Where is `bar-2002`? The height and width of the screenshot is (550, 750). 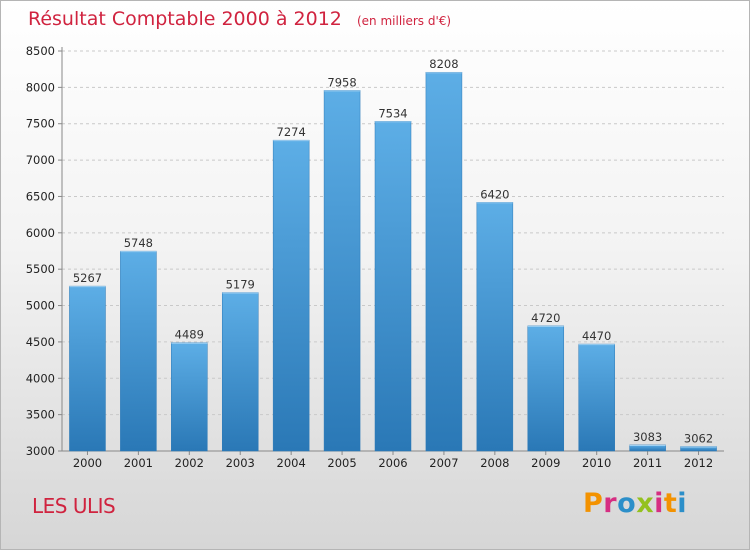 bar-2002 is located at coordinates (189, 397).